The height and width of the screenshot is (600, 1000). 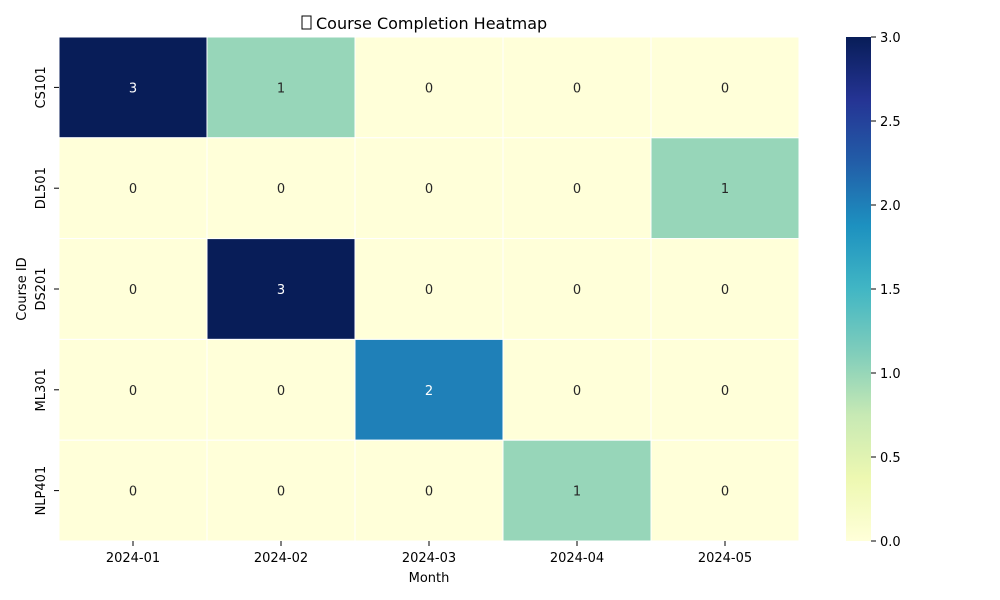 I want to click on colorbar-ticks: 0.0 0.5 1.0 1.5 2.0 2.5 3.0, so click(x=886, y=290).